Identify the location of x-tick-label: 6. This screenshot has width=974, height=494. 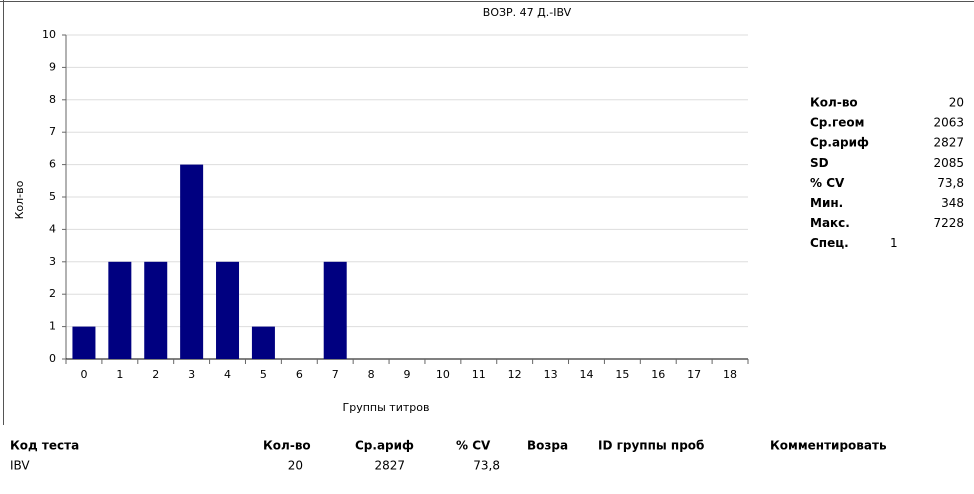
(299, 374).